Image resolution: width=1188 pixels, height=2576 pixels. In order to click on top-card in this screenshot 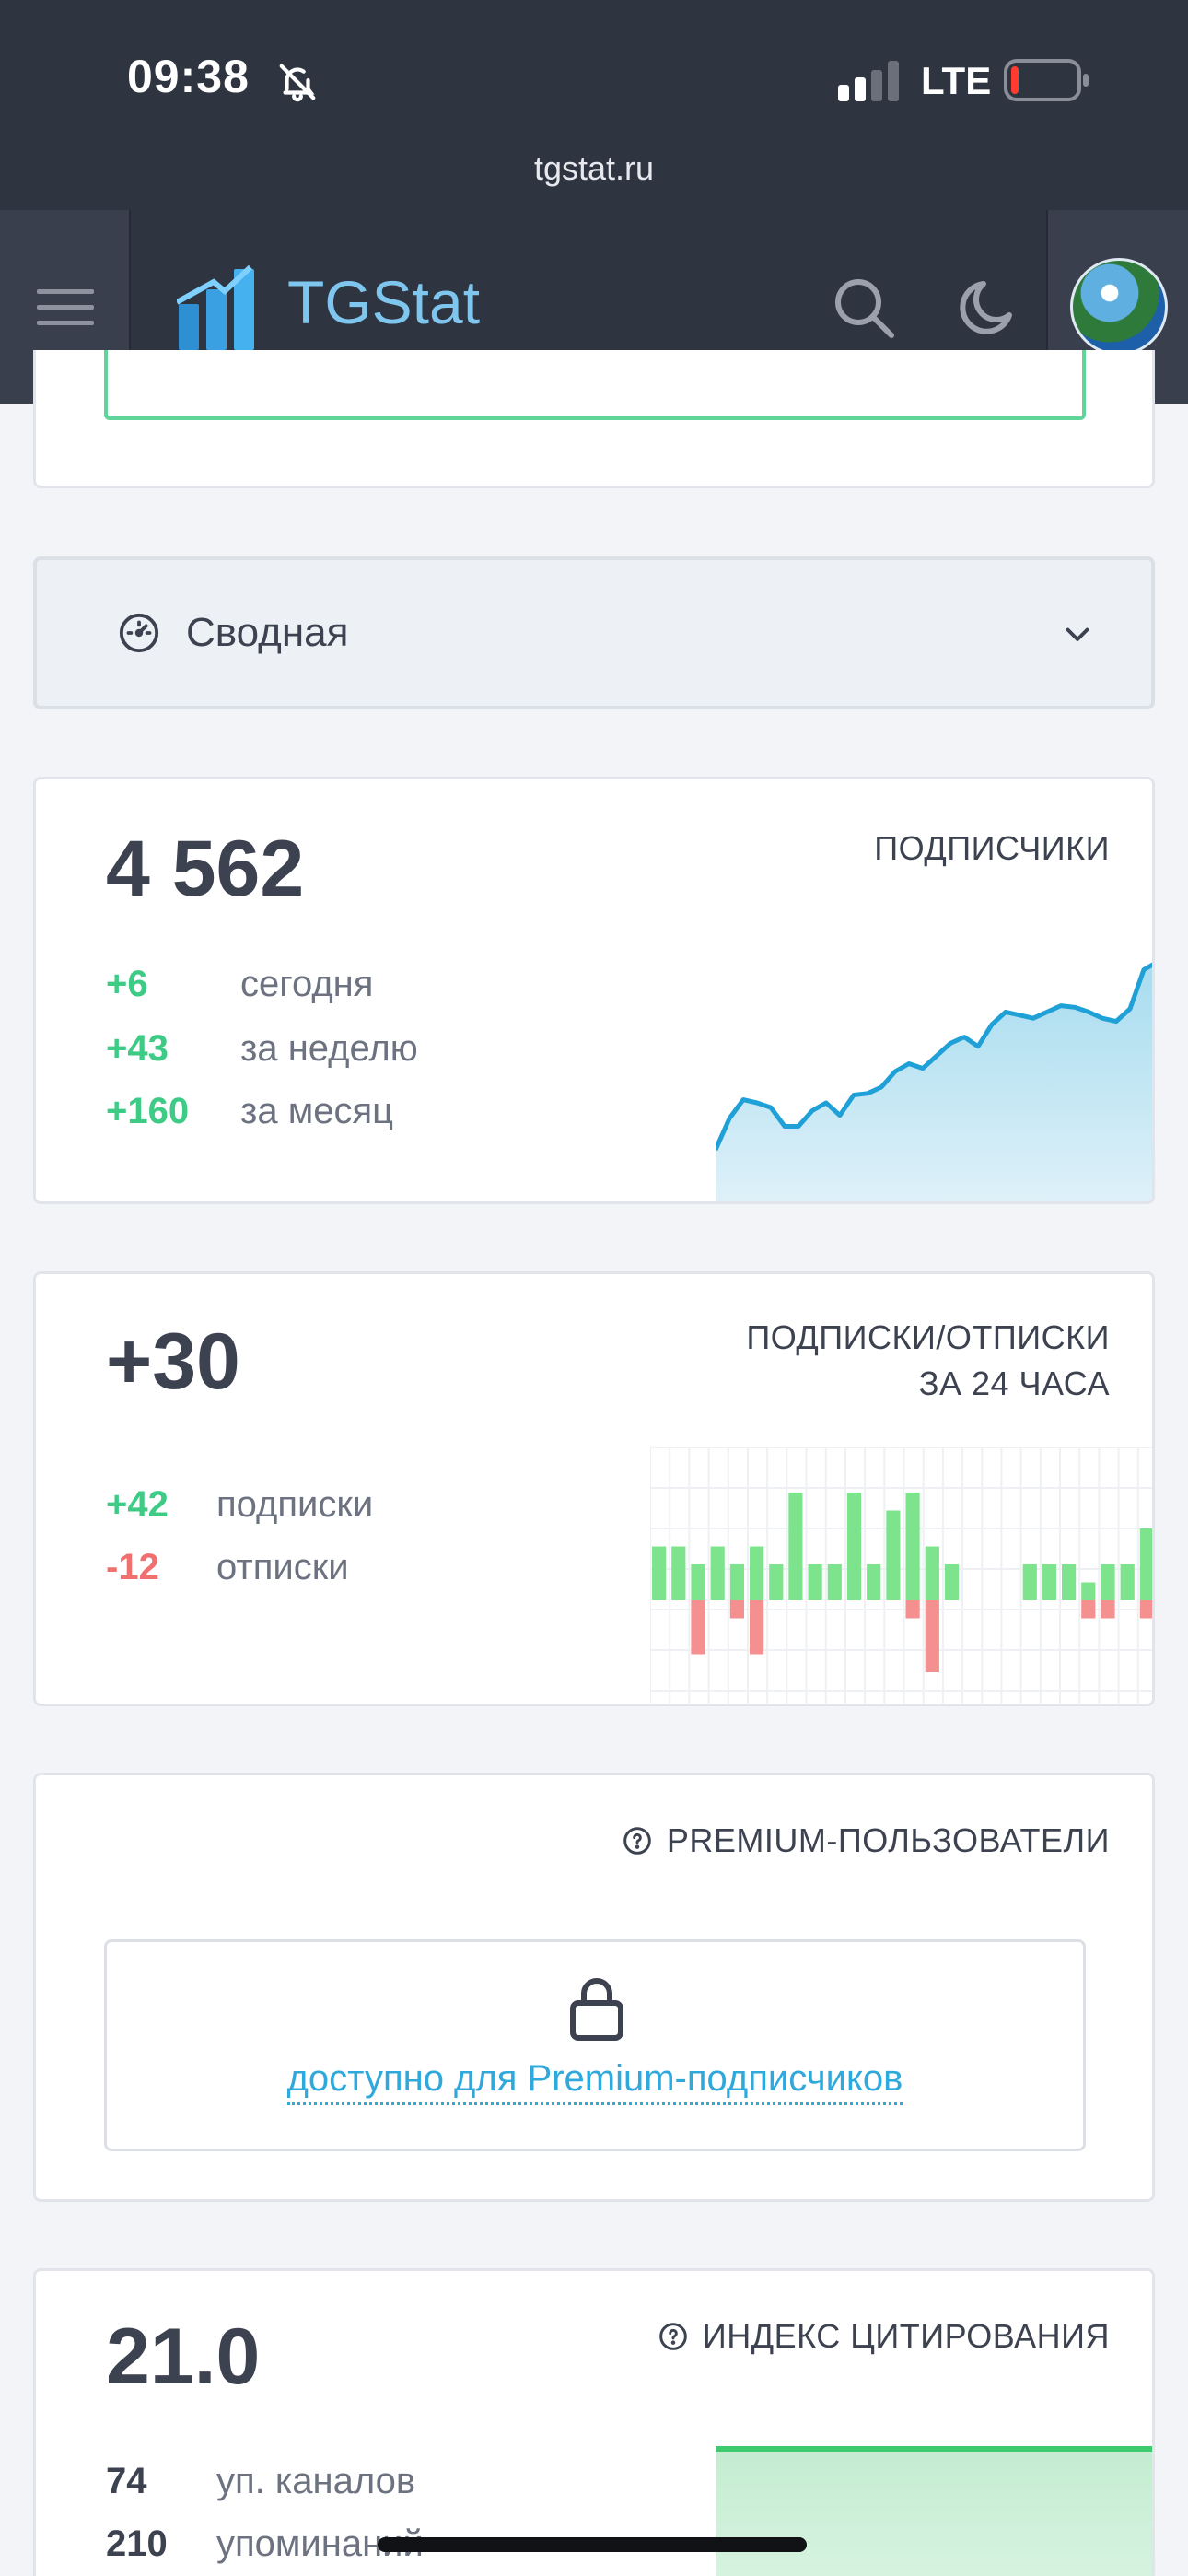, I will do `click(594, 419)`.